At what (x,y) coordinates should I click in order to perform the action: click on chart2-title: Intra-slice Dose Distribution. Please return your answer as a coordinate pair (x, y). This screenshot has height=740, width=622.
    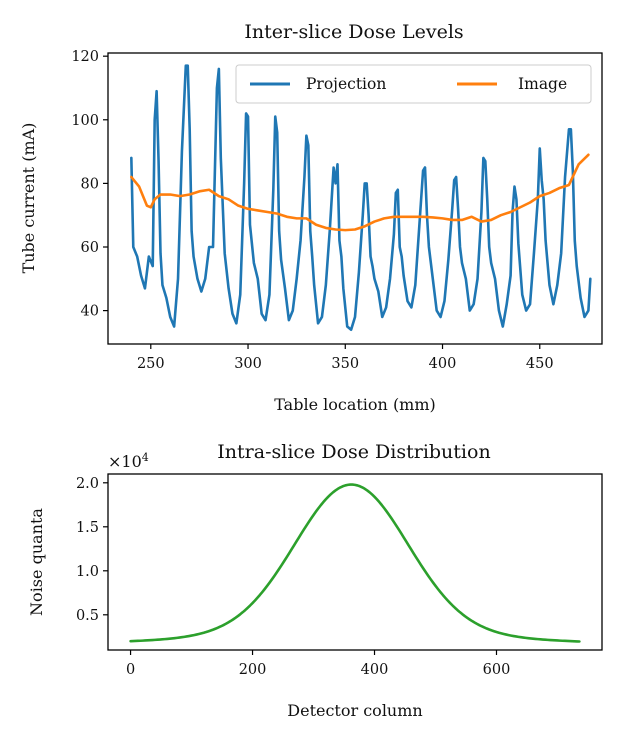
    Looking at the image, I should click on (353, 452).